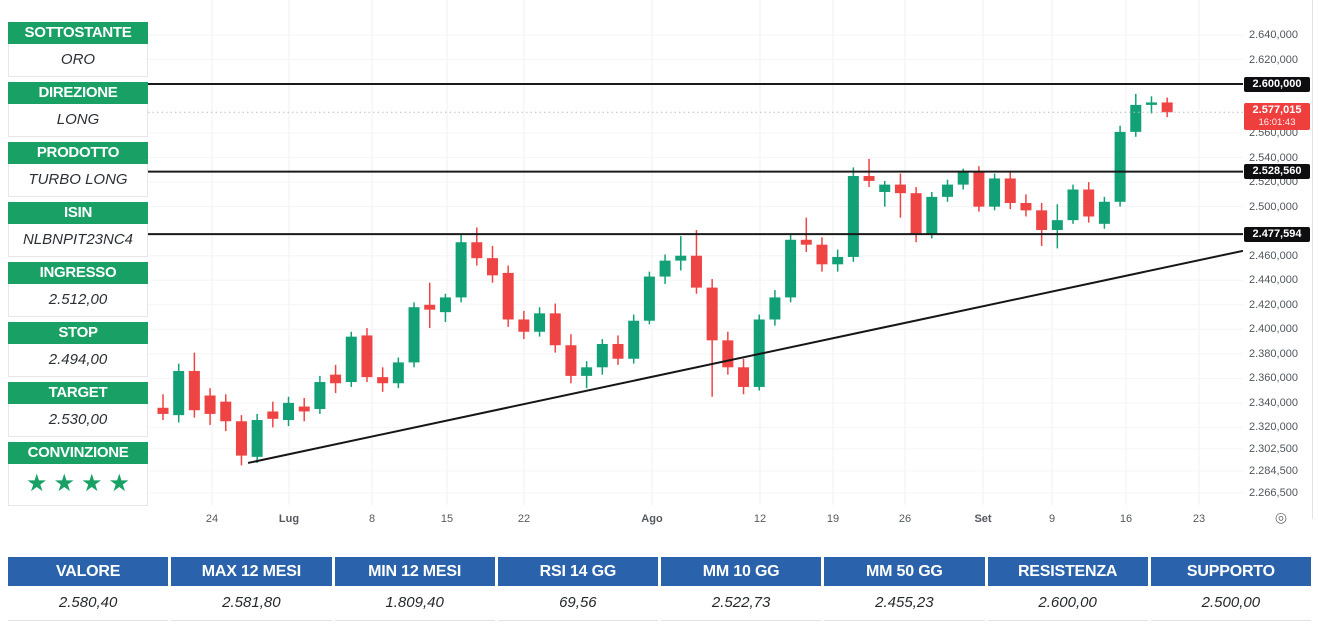 Image resolution: width=1319 pixels, height=625 pixels. What do you see at coordinates (904, 603) in the screenshot?
I see `stats-value-mm-50-gg: 2.455,23` at bounding box center [904, 603].